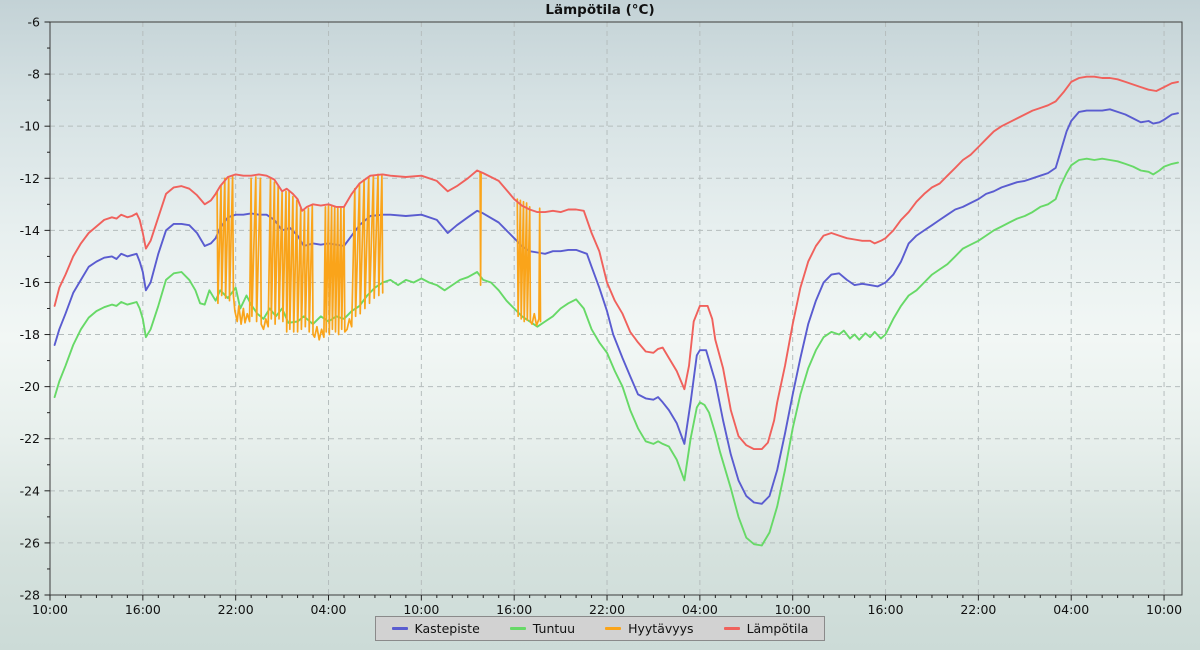 This screenshot has height=650, width=1200. I want to click on legend-item-tuntuu: Tuntuu, so click(542, 628).